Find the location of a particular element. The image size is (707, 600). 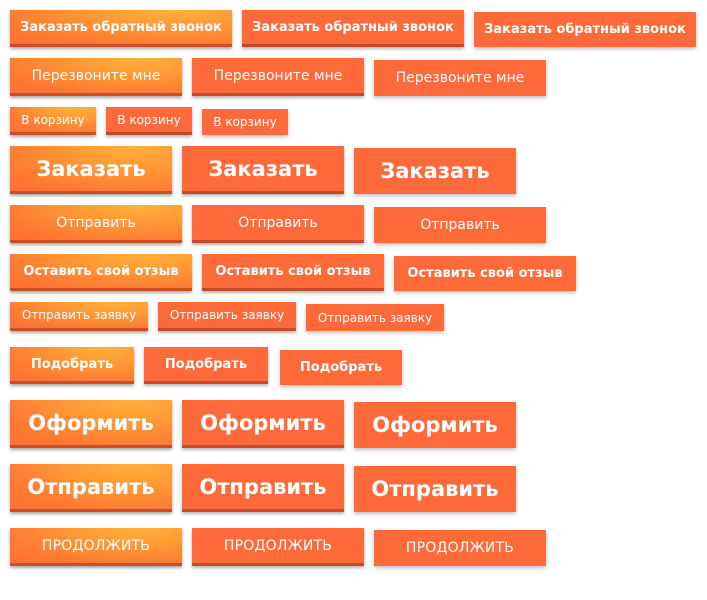

order-button-soft: Заказать is located at coordinates (435, 171).